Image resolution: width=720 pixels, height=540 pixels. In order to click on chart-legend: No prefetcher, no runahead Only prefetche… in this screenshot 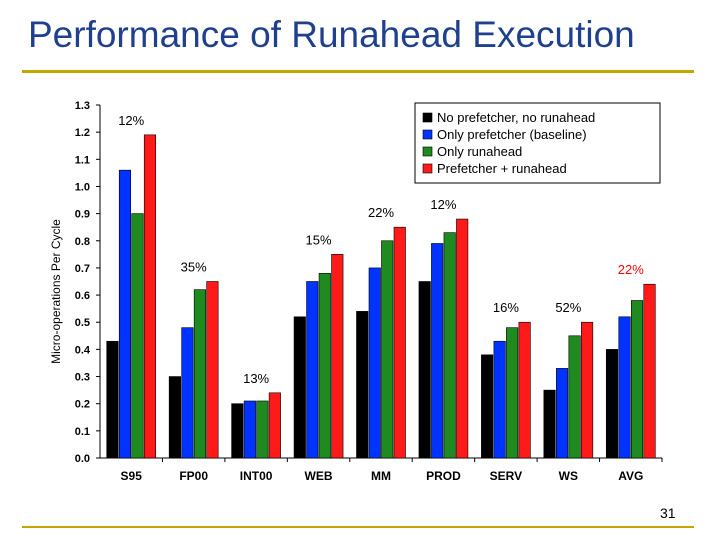, I will do `click(537, 143)`.